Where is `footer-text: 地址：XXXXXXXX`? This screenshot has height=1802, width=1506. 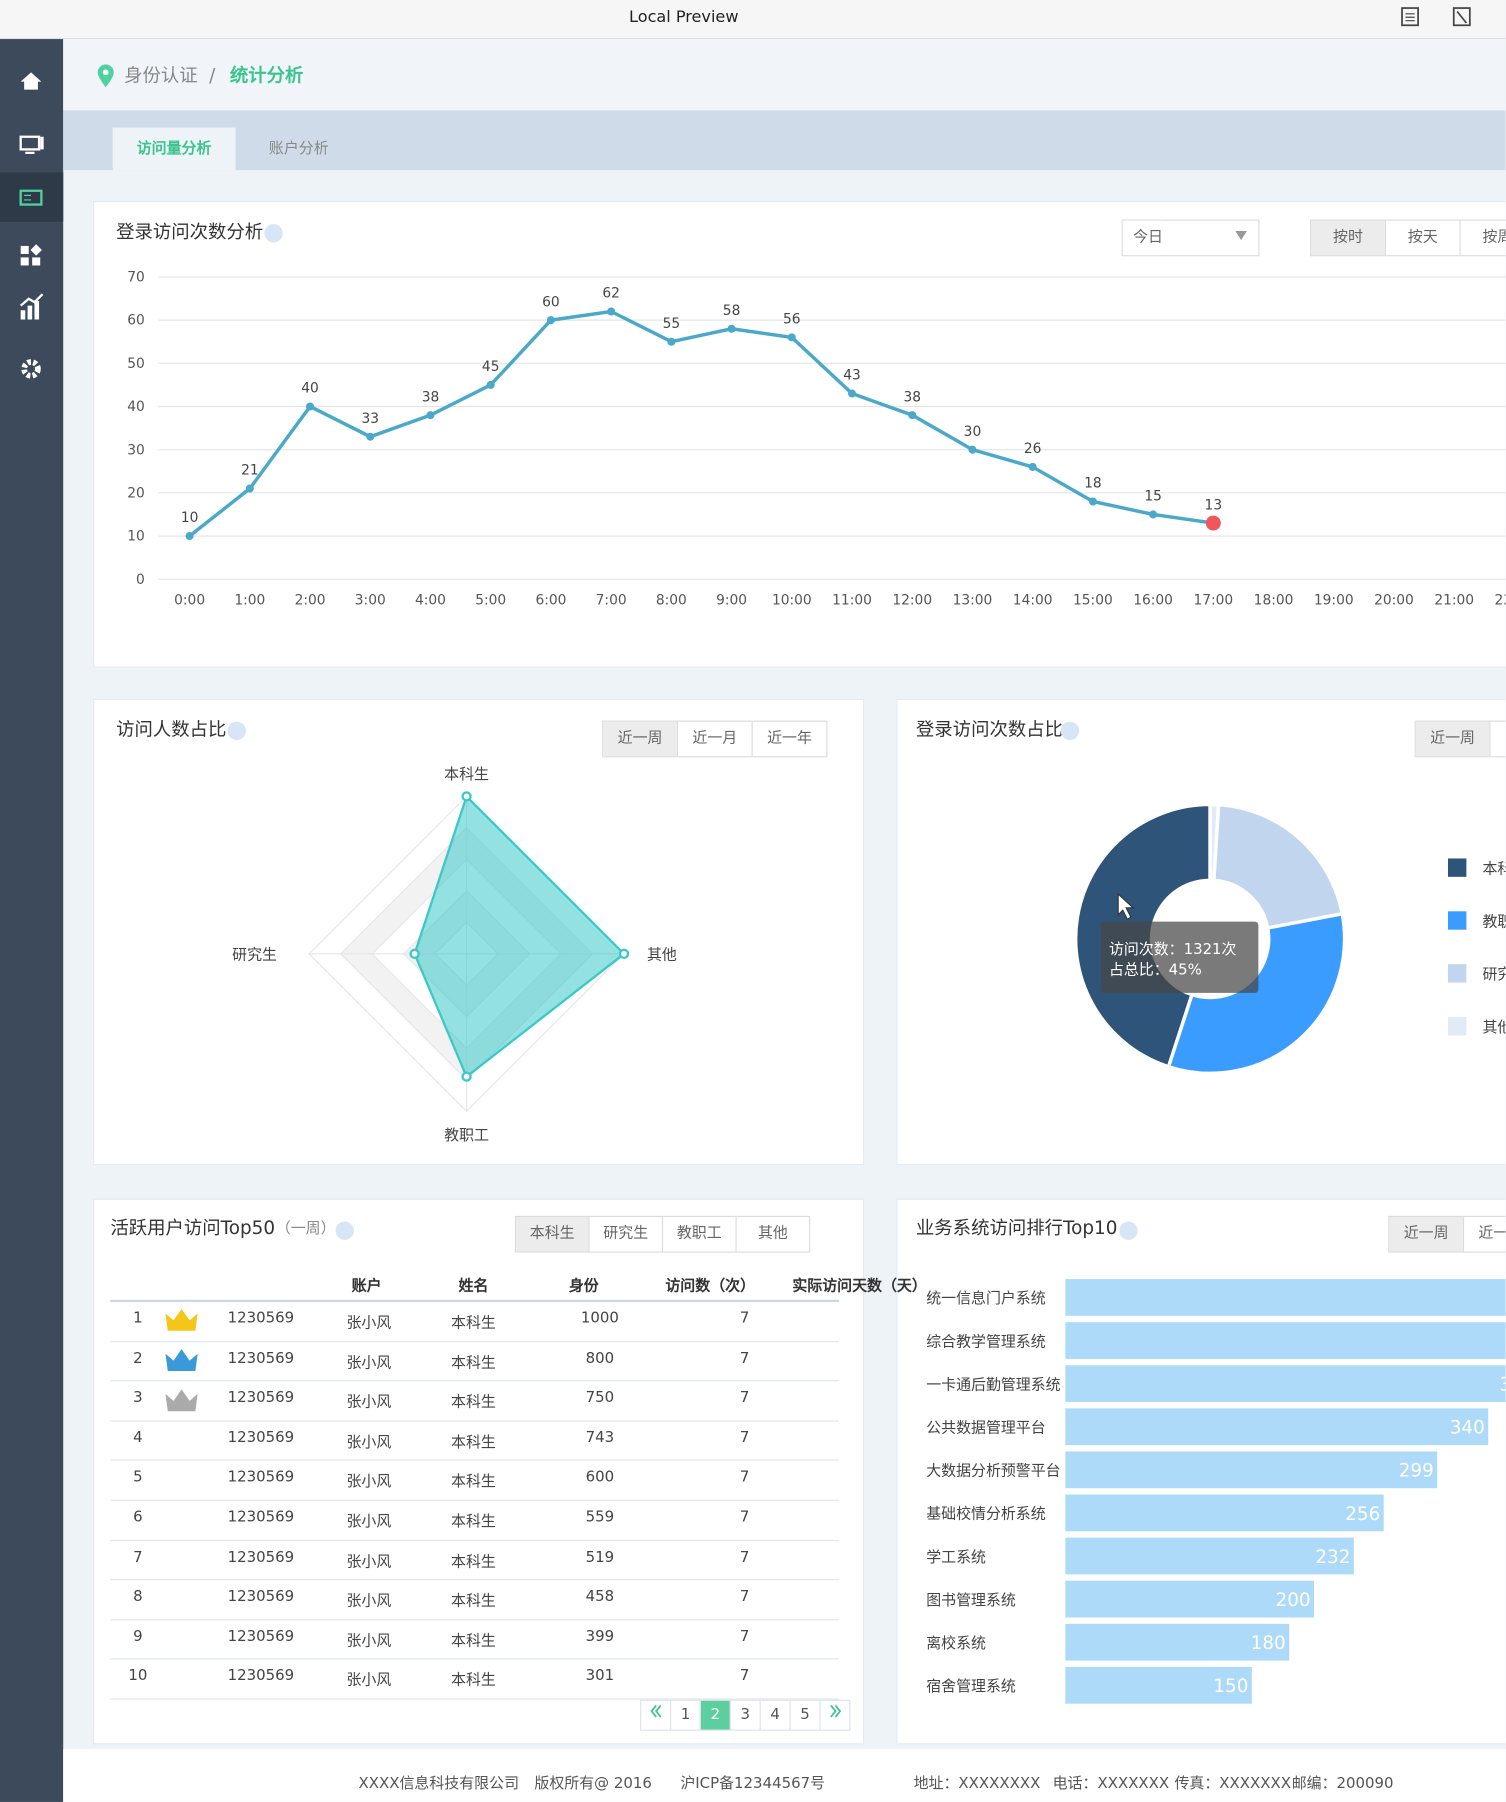
footer-text: 地址：XXXXXXXX is located at coordinates (977, 1784).